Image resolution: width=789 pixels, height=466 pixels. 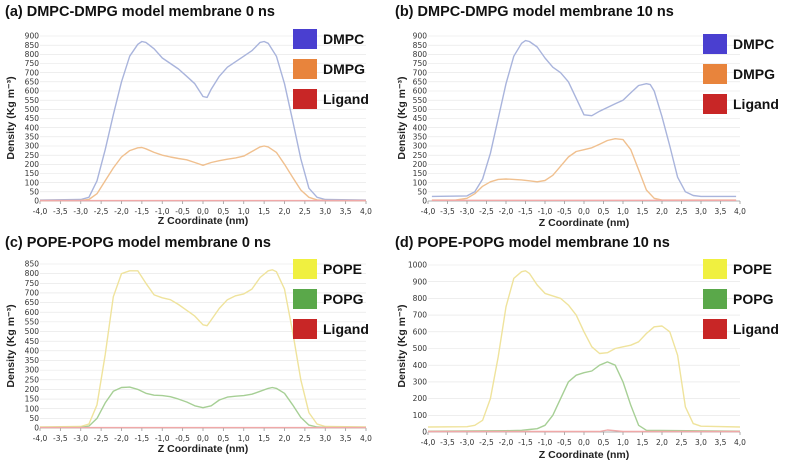 I want to click on y-tick-label: 400, so click(x=32, y=350).